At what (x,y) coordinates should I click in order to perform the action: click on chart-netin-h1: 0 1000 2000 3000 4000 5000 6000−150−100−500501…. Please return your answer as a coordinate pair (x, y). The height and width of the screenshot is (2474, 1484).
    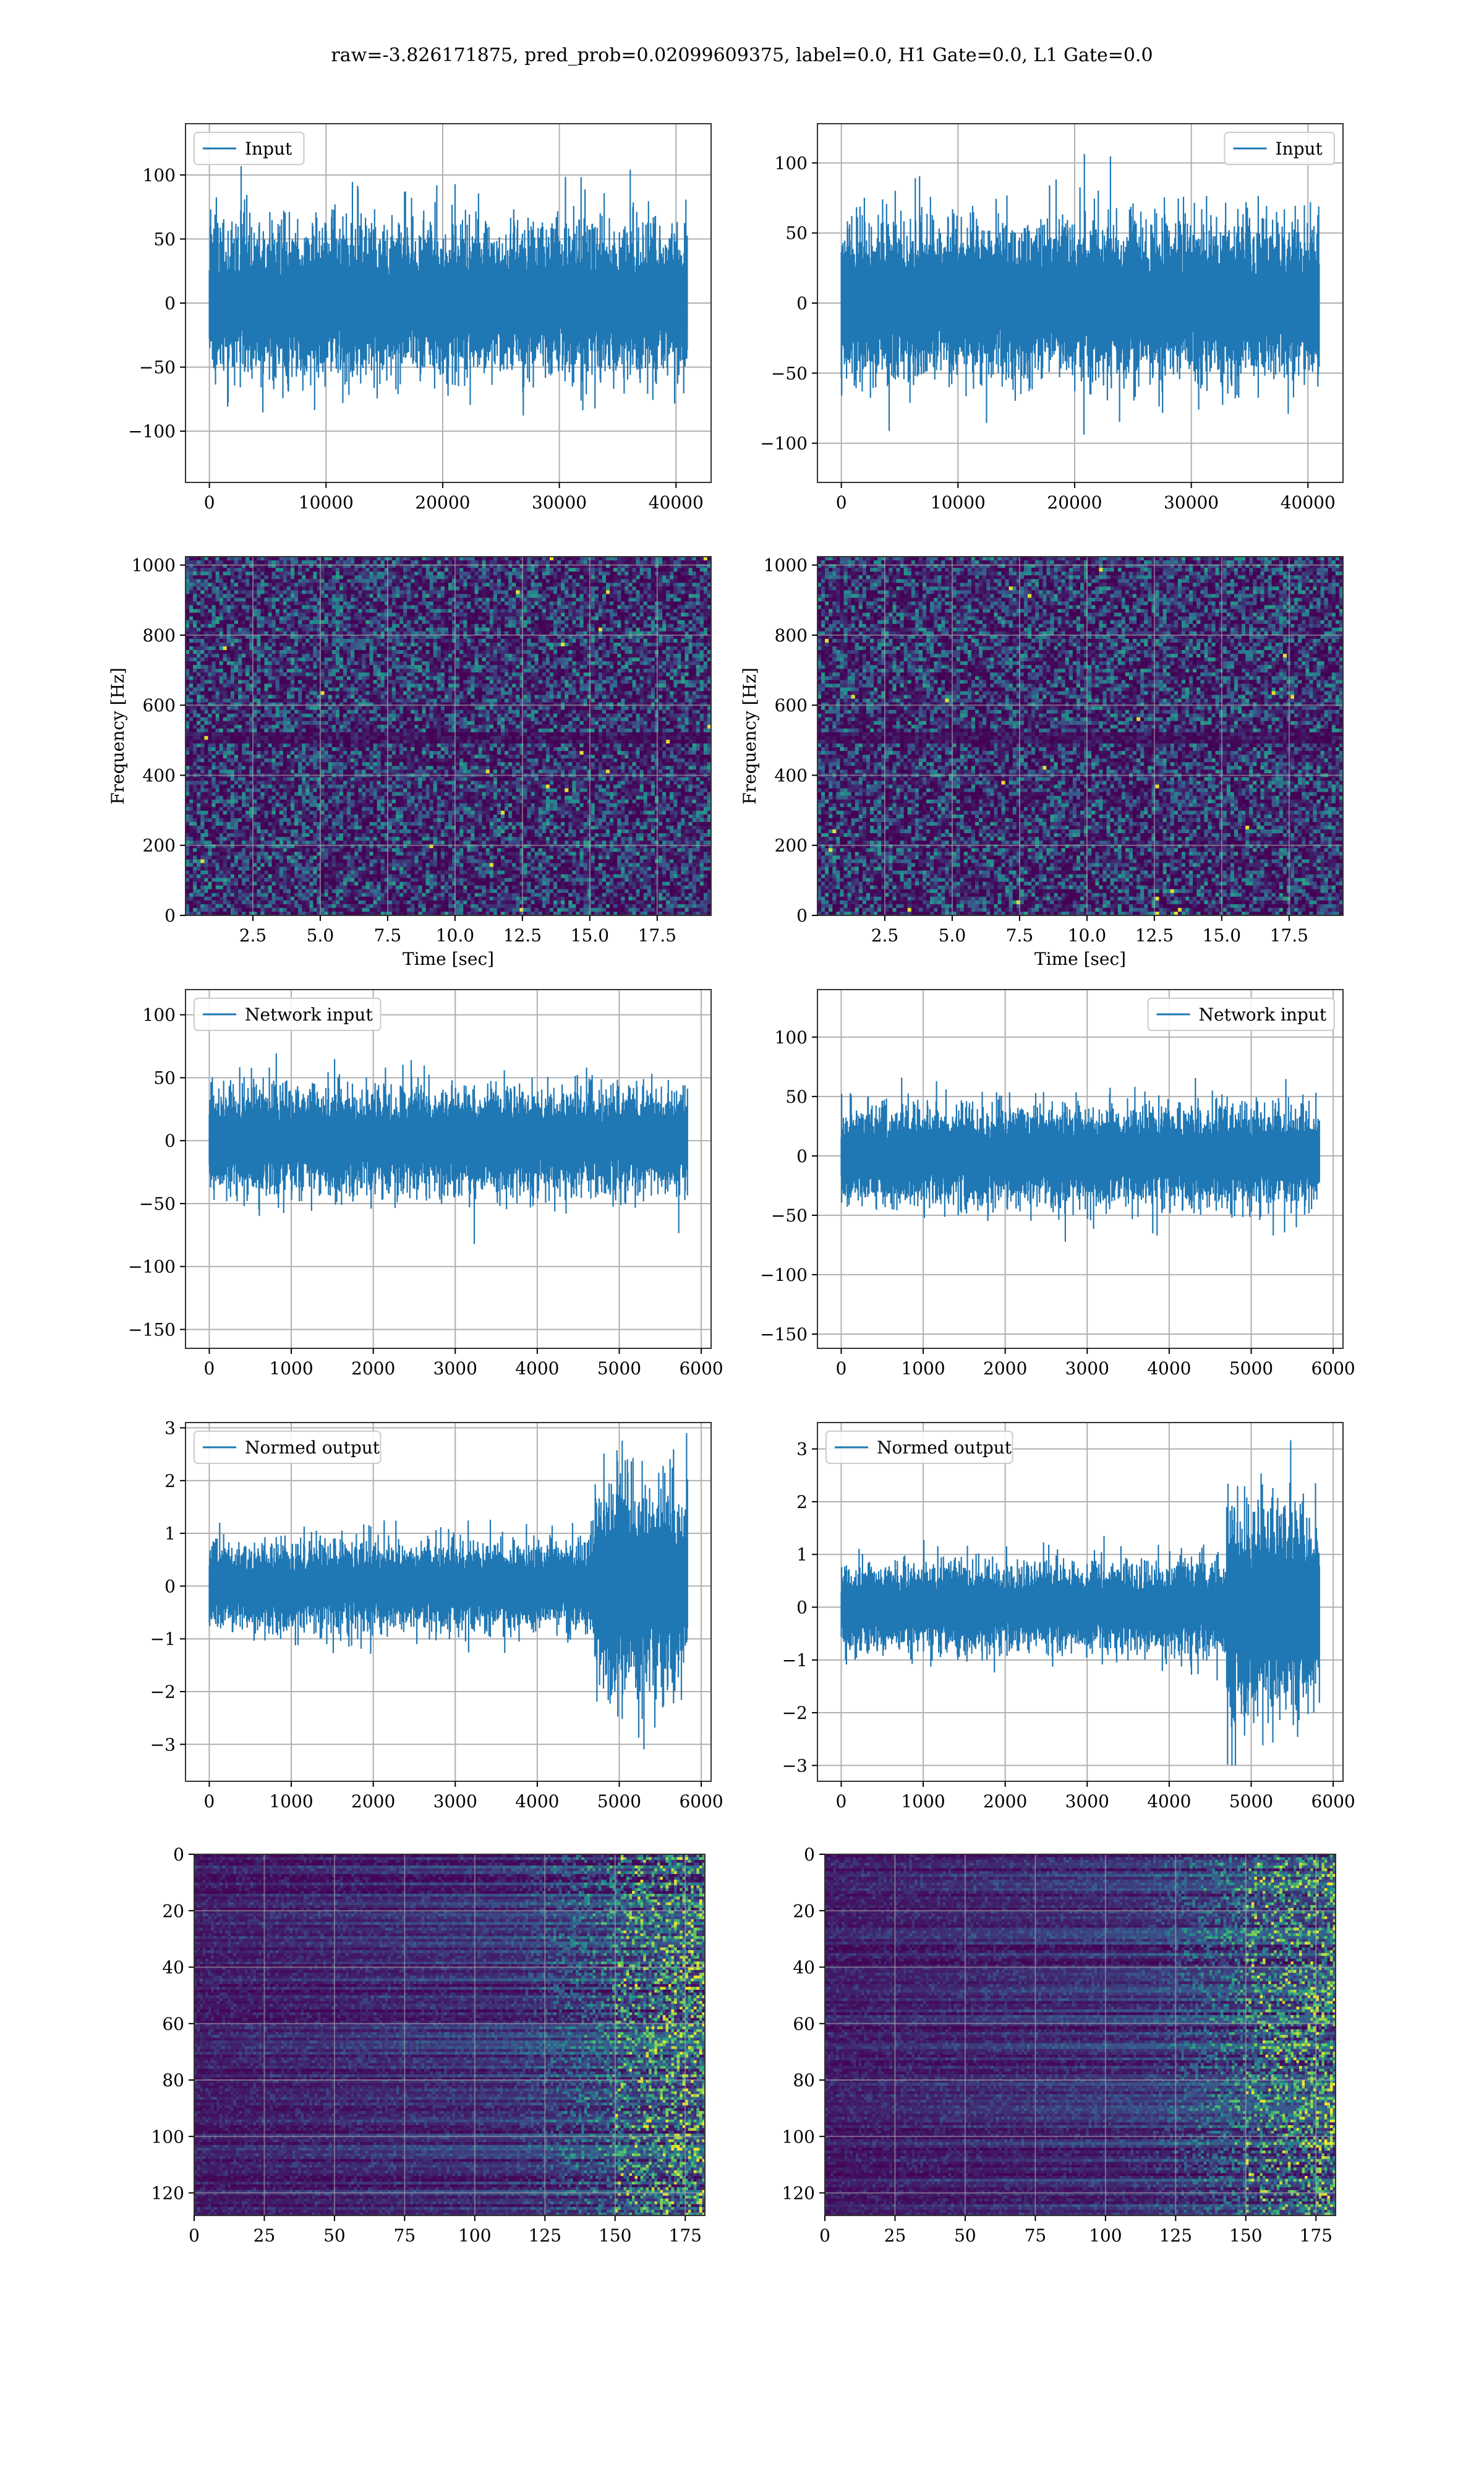
    Looking at the image, I should click on (425, 1184).